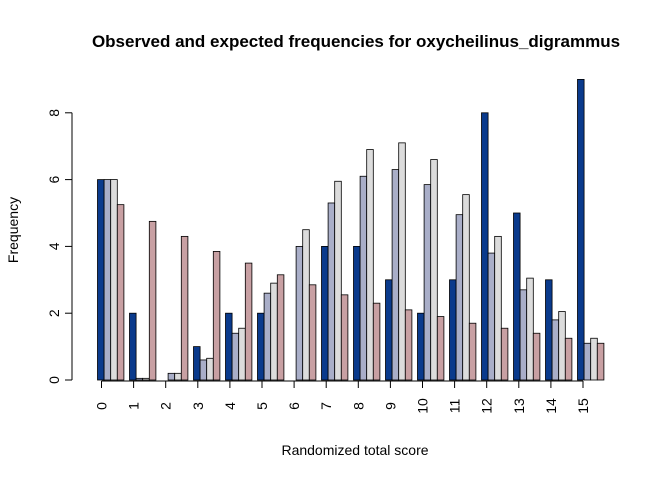 This screenshot has width=672, height=480. Describe the element at coordinates (583, 406) in the screenshot. I see `x-tick-label-15: 15` at that location.